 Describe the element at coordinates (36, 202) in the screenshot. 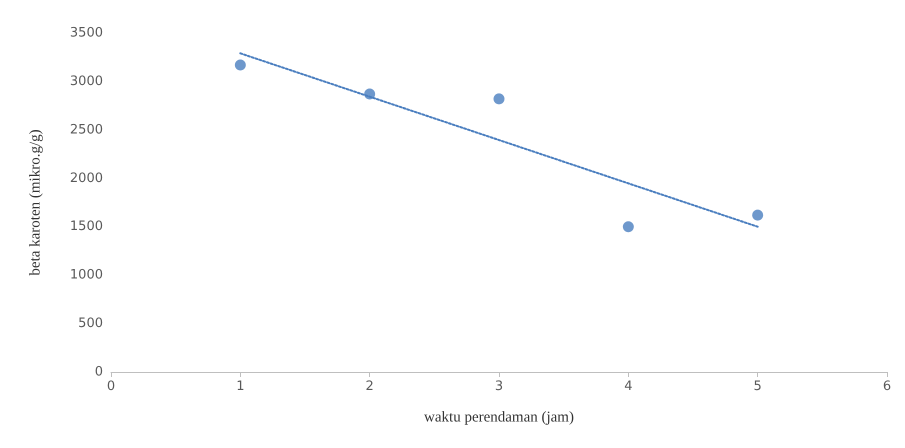

I see `y-axis-title: beta karoten (mikro.g/g)` at that location.